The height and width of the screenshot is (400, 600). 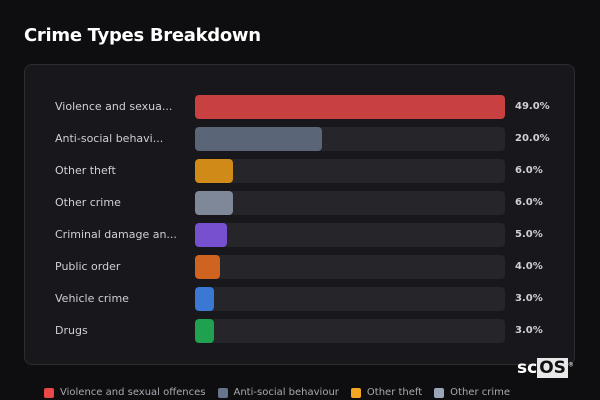 What do you see at coordinates (71, 330) in the screenshot?
I see `category-label: Drugs` at bounding box center [71, 330].